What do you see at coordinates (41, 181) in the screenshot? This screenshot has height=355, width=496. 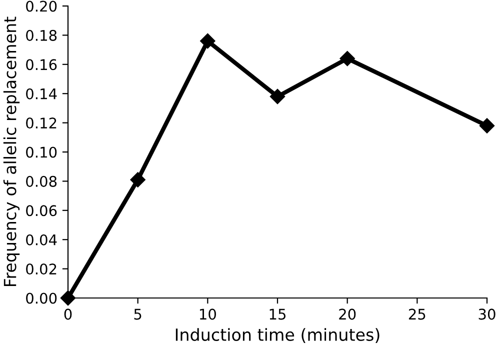 I see `y-tick-label: 0.08` at bounding box center [41, 181].